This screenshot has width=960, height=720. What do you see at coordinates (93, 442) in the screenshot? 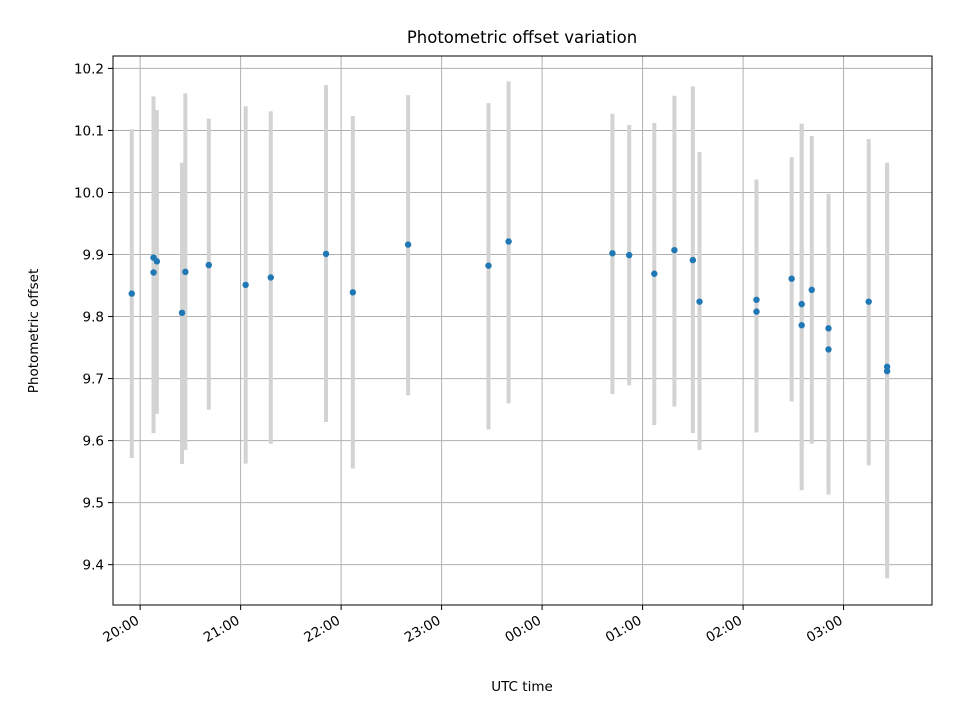
I see `y-tick-label: 9.6` at bounding box center [93, 442].